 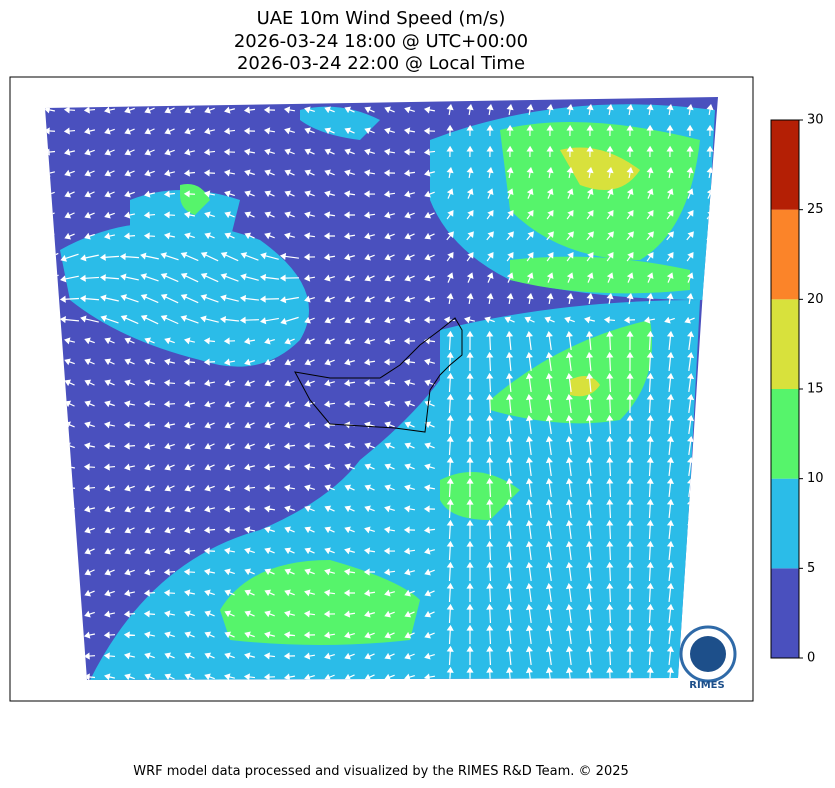 I want to click on title-line: UAE 10m Wind Speed (m/s), so click(x=381, y=18).